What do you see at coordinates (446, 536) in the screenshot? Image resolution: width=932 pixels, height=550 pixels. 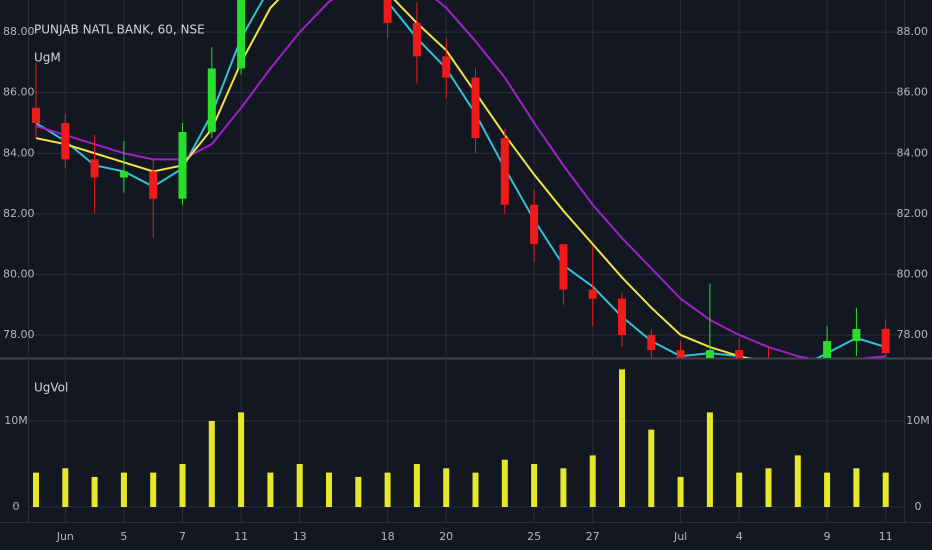 I see `x-tick-label: 20` at bounding box center [446, 536].